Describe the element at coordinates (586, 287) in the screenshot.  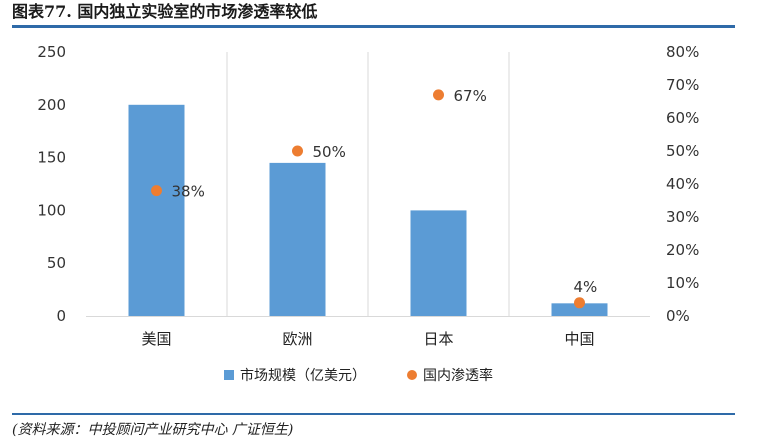
I see `point-label: 4%` at that location.